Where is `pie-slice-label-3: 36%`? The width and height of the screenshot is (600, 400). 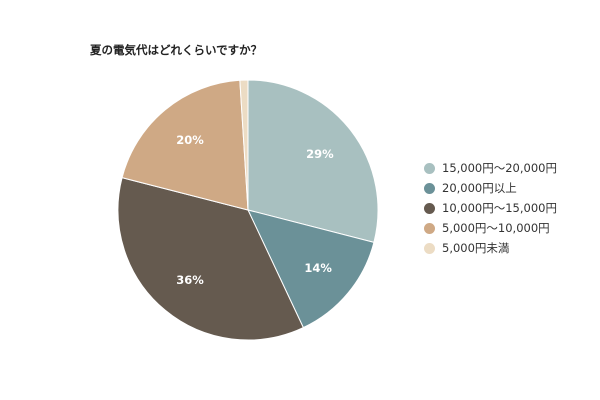 pie-slice-label-3: 36% is located at coordinates (190, 280).